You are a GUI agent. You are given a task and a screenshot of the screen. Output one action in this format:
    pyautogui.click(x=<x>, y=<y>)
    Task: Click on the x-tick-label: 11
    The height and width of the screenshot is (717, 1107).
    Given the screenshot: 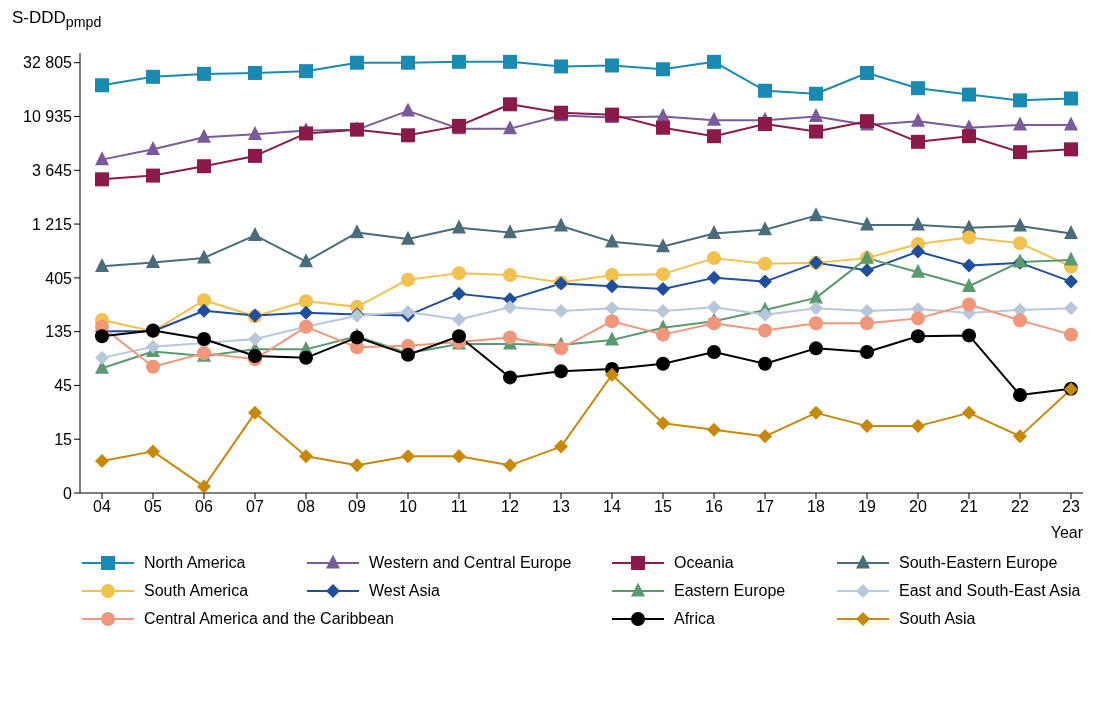 What is the action you would take?
    pyautogui.click(x=459, y=507)
    